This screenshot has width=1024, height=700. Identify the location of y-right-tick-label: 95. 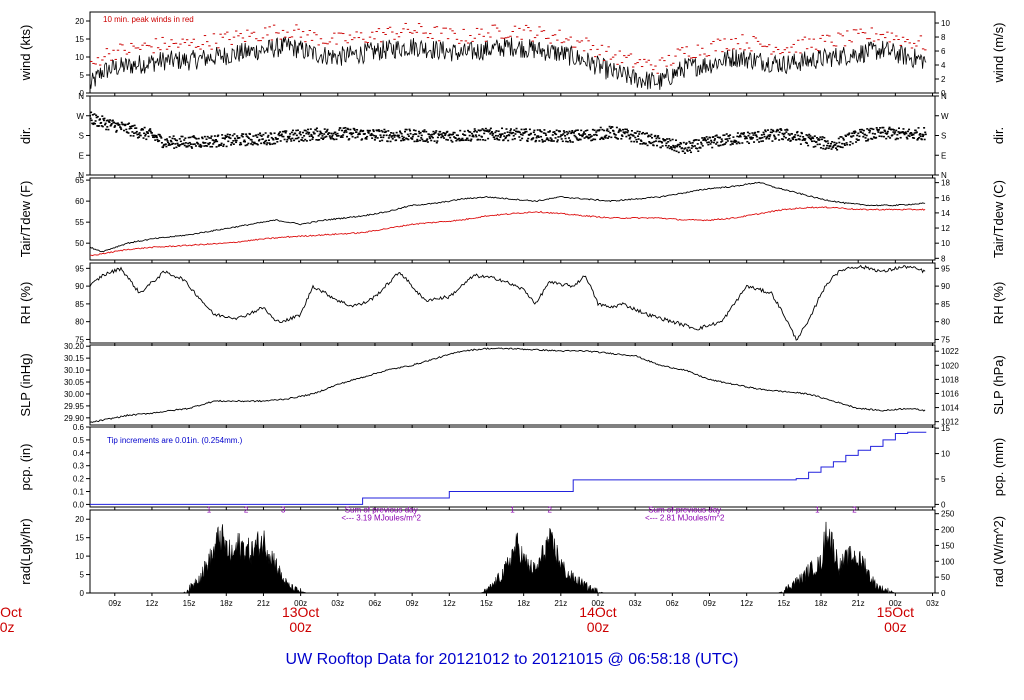
(945, 268).